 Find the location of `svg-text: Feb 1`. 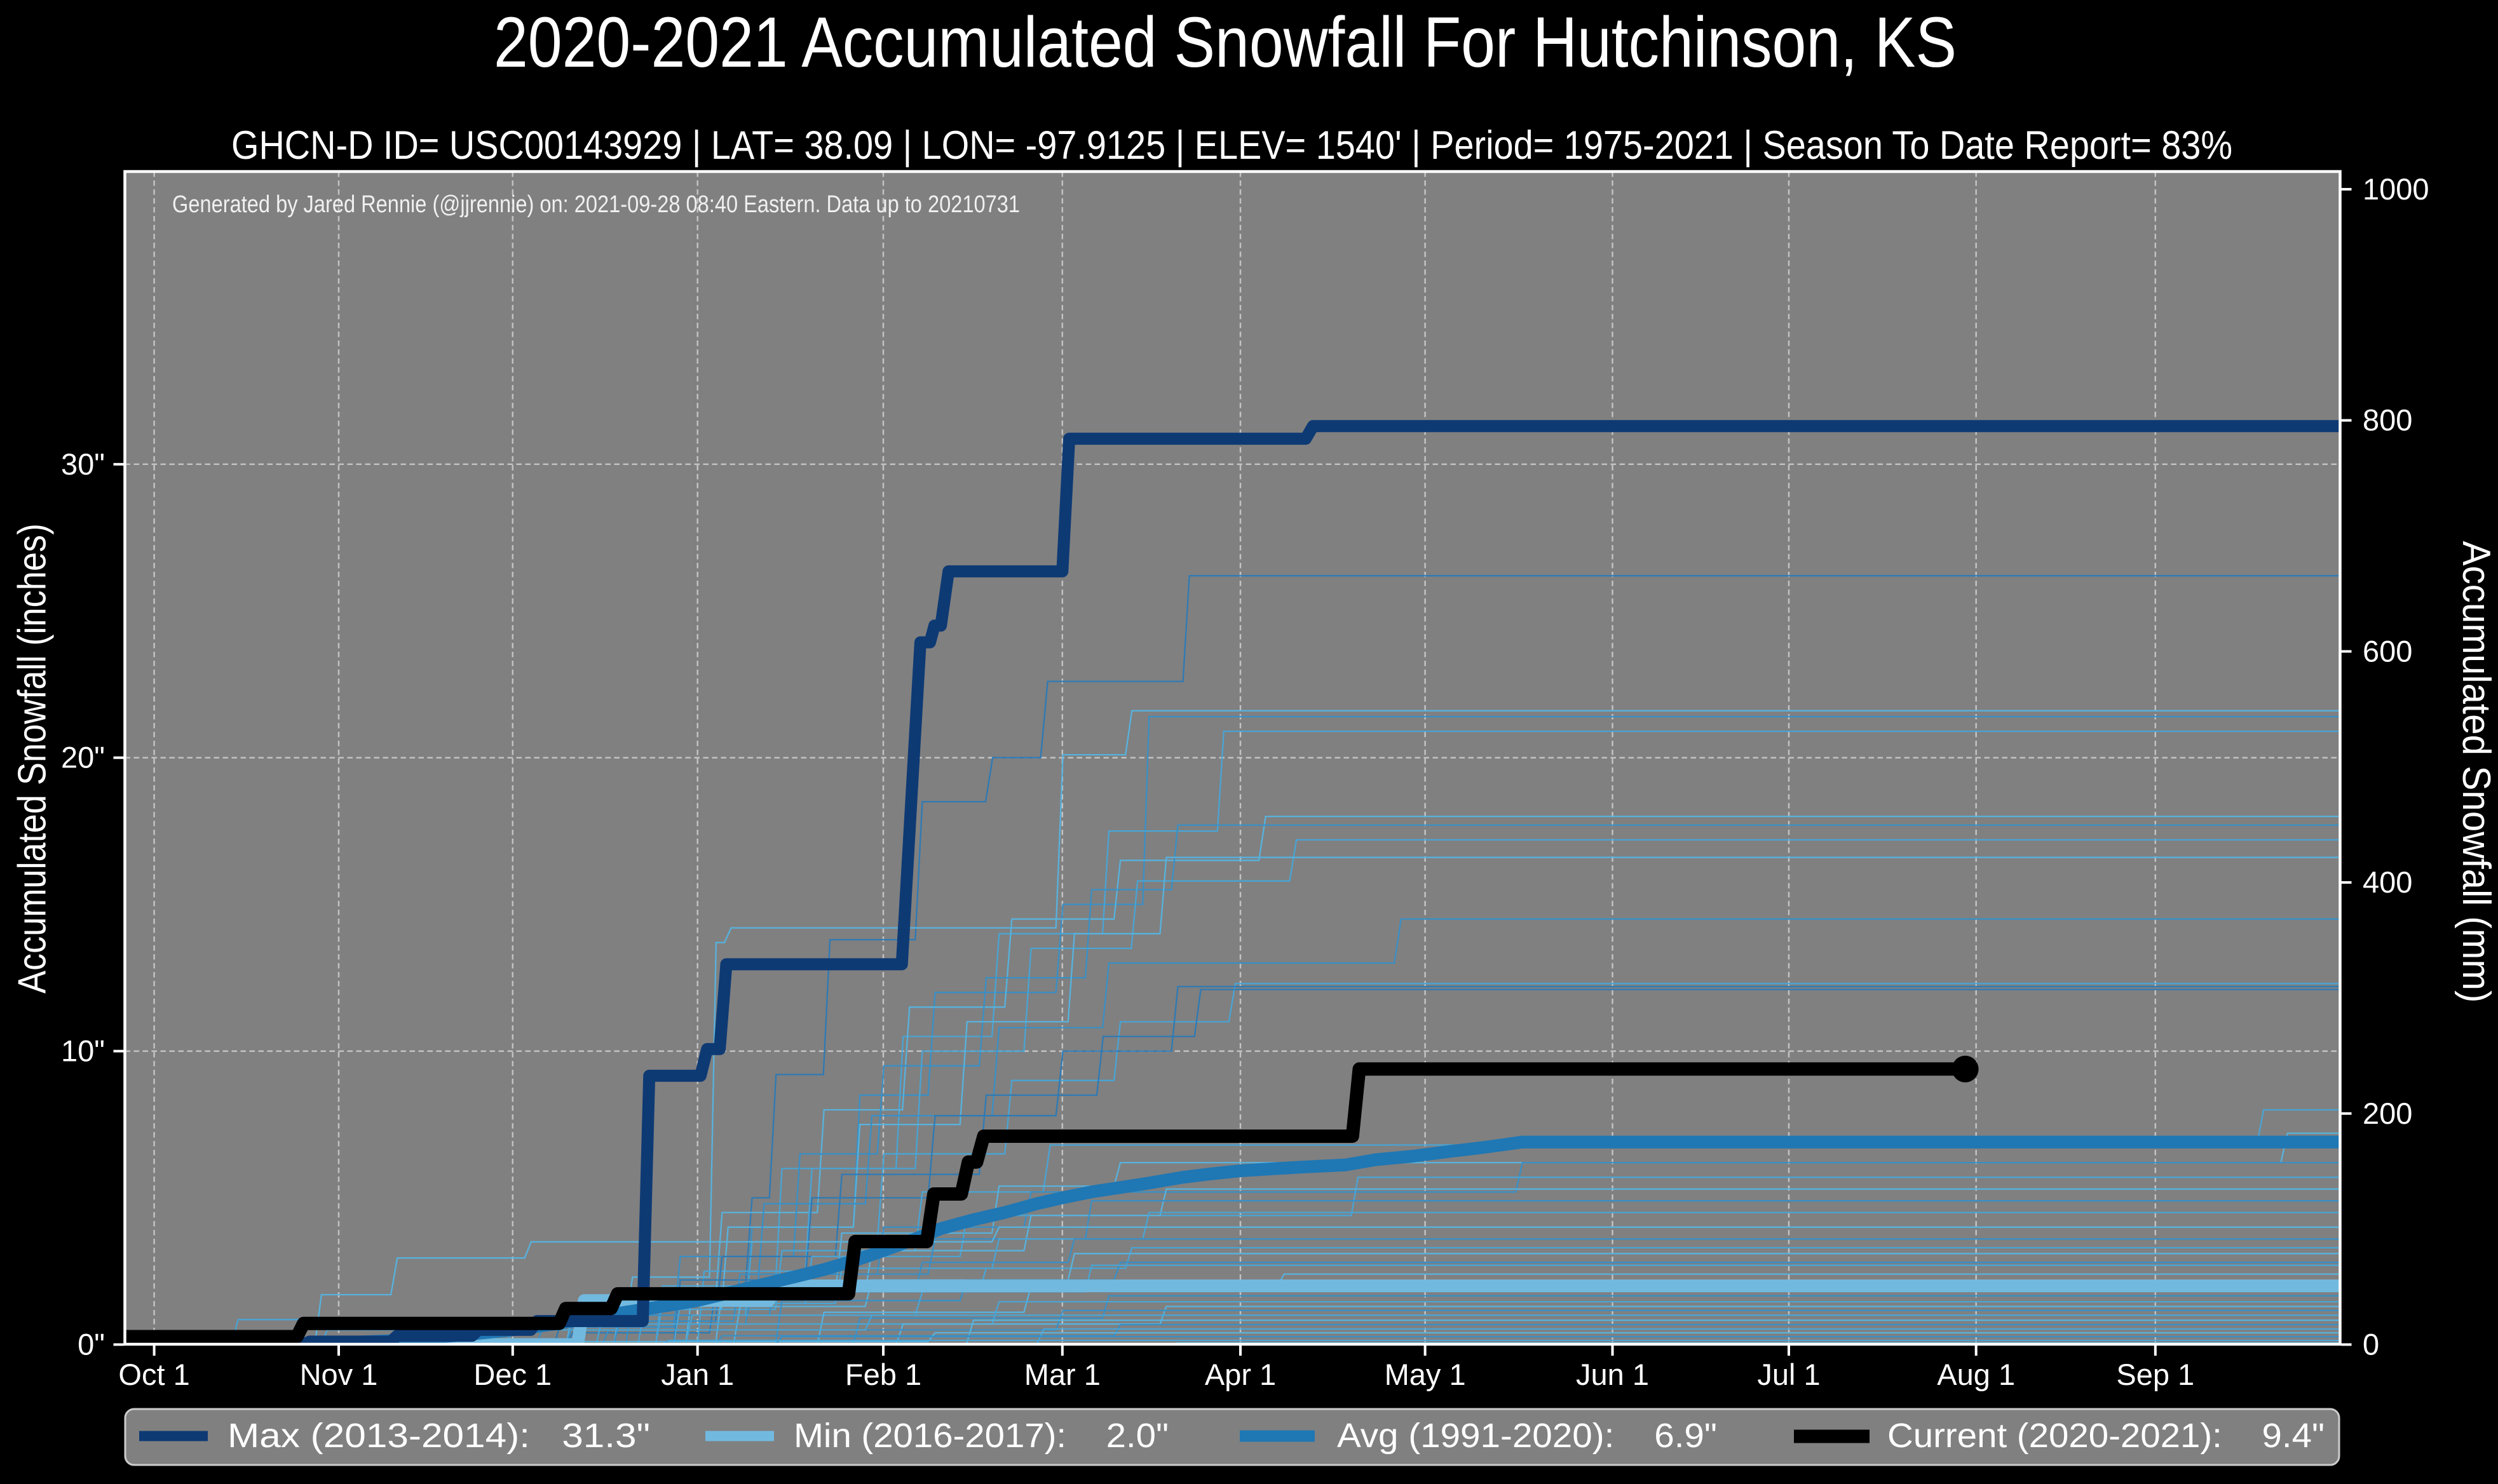

svg-text: Feb 1 is located at coordinates (883, 1374).